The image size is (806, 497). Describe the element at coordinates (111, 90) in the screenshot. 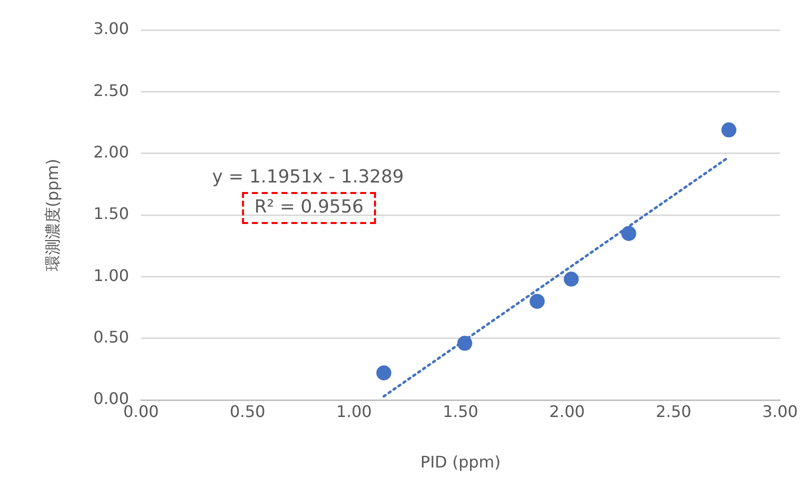

I see `y-tick-label: 2.50` at that location.